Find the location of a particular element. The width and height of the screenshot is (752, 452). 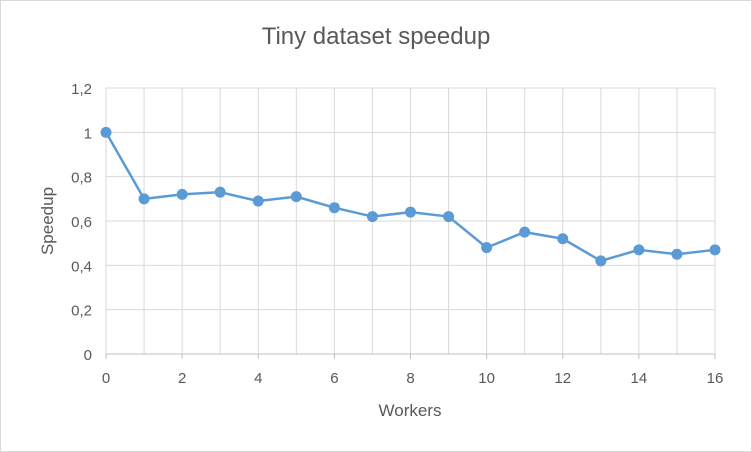

y-tick-label: 0,2 is located at coordinates (81, 311).